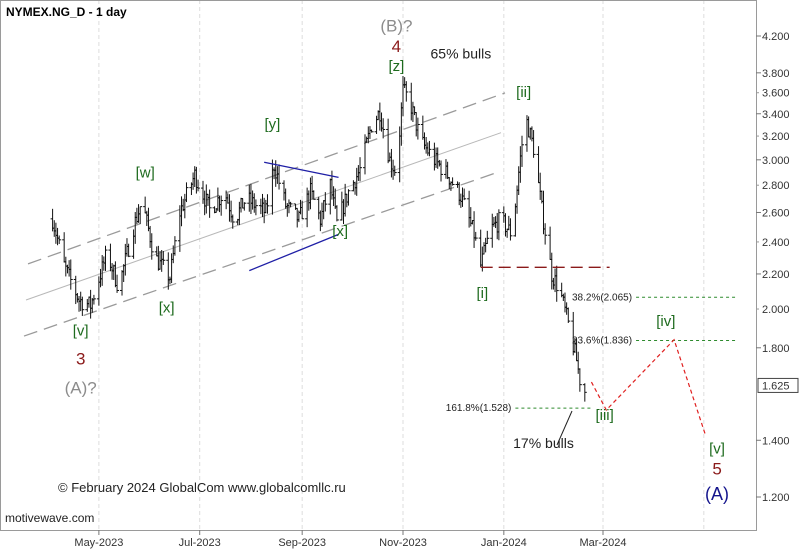  What do you see at coordinates (66, 12) in the screenshot?
I see `chart-title: NYMEX.NG_D - 1 day` at bounding box center [66, 12].